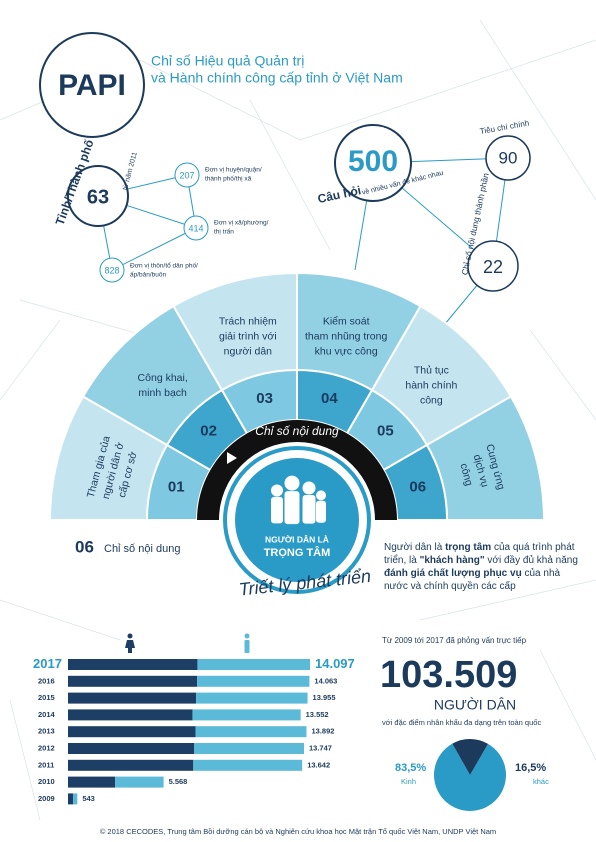 Image resolution: width=596 pixels, height=842 pixels. I want to click on node-label: thành phố/thị xã, so click(228, 178).